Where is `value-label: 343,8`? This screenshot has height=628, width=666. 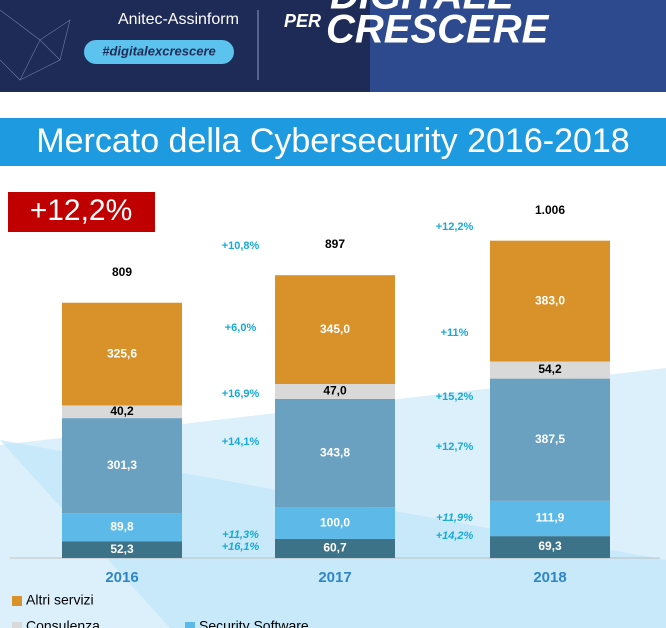 value-label: 343,8 is located at coordinates (335, 452).